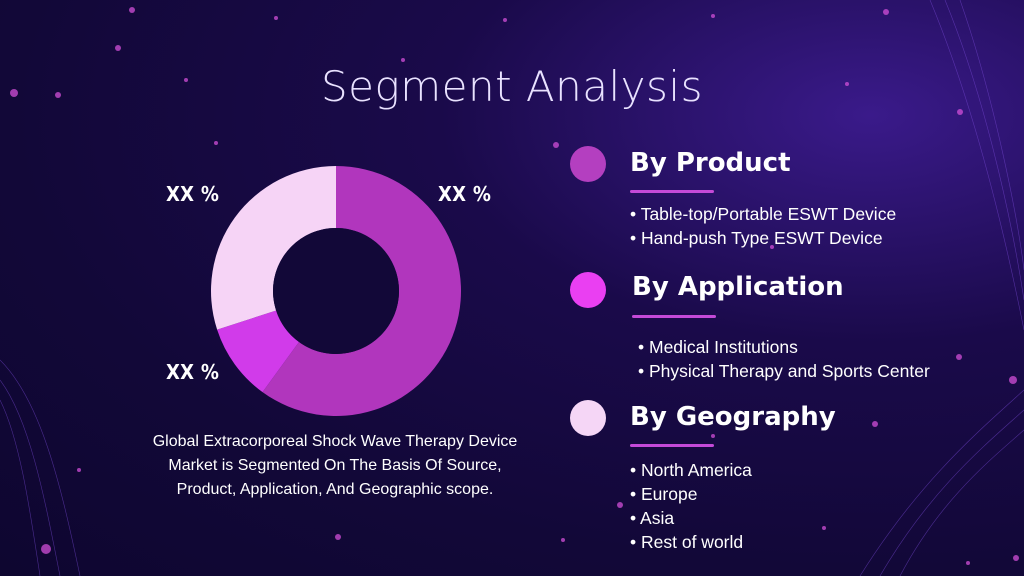  I want to click on page-title: Segment Analysis, so click(512, 86).